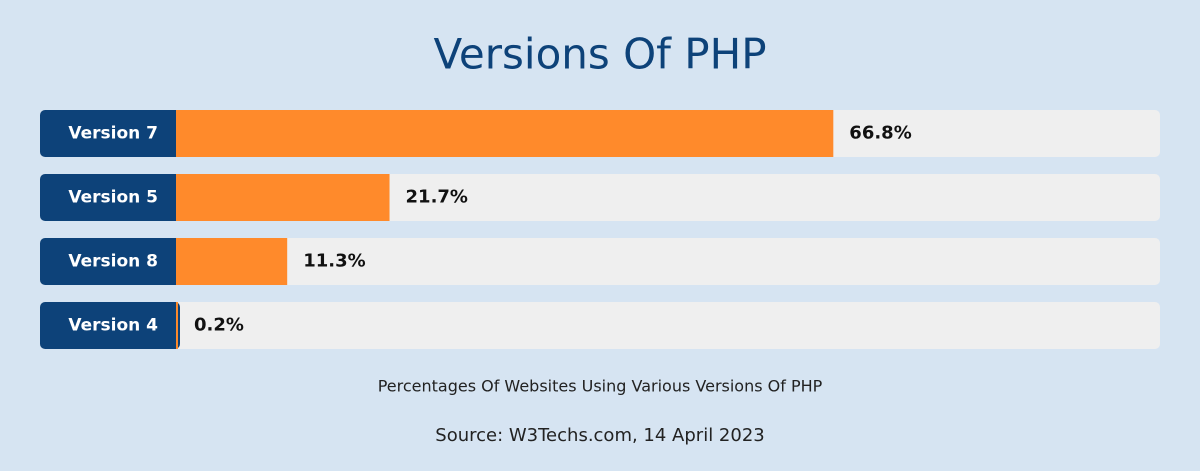 Image resolution: width=1200 pixels, height=471 pixels. Describe the element at coordinates (113, 326) in the screenshot. I see `category-label: Version 4` at that location.